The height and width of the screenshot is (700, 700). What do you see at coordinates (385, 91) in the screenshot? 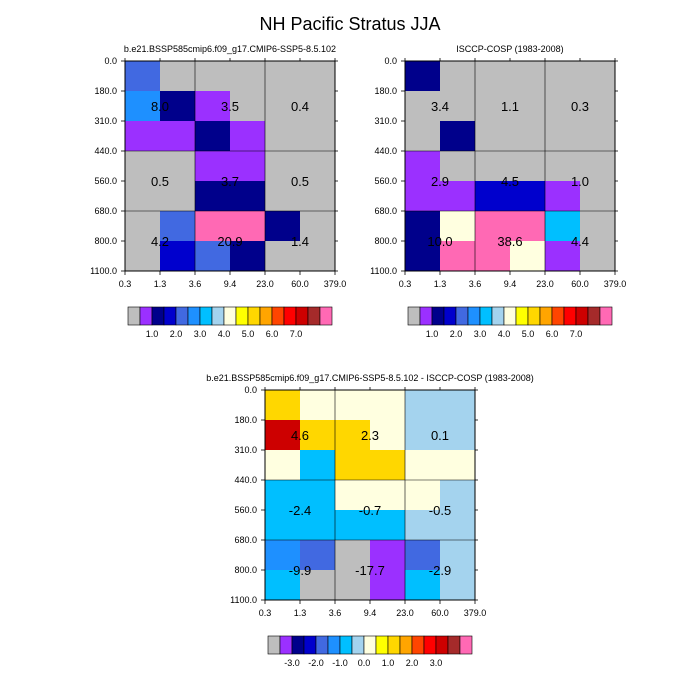
I see `y-tick-label: 180.0` at bounding box center [385, 91].